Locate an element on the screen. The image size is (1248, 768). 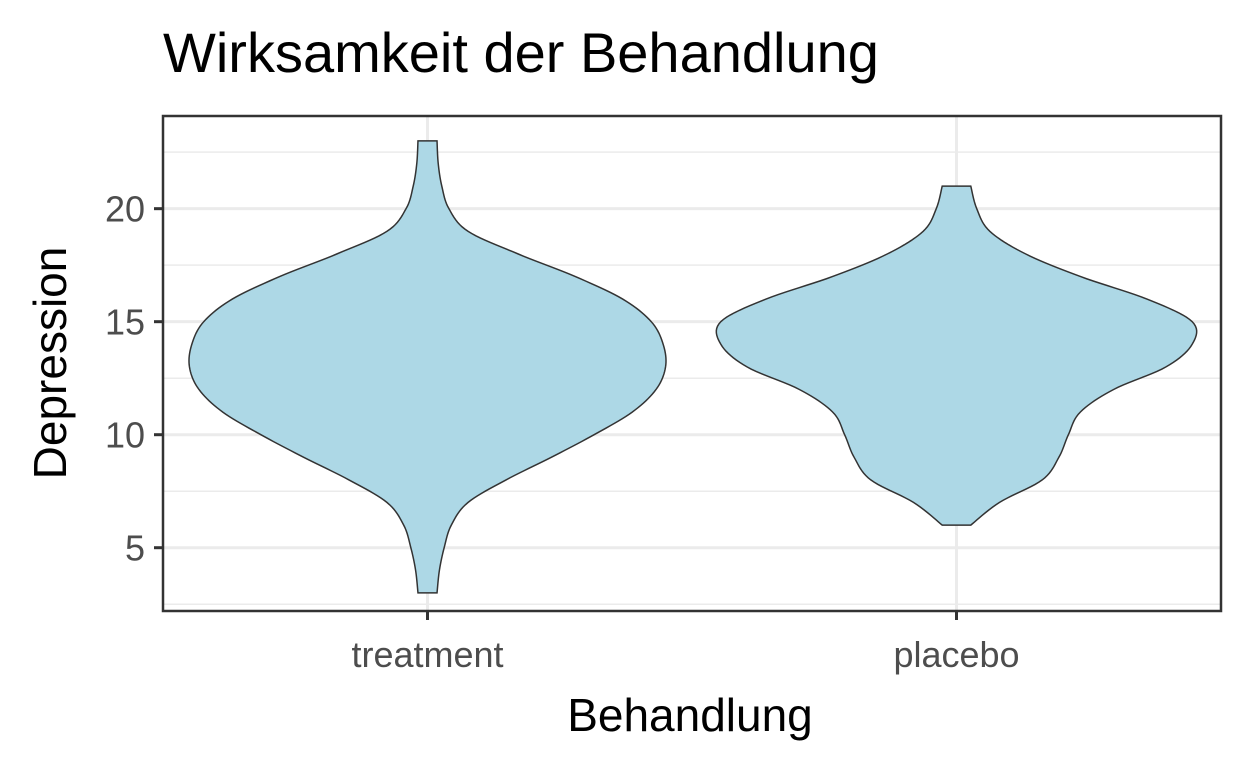
y-tick-label-15: 15 is located at coordinates (125, 322).